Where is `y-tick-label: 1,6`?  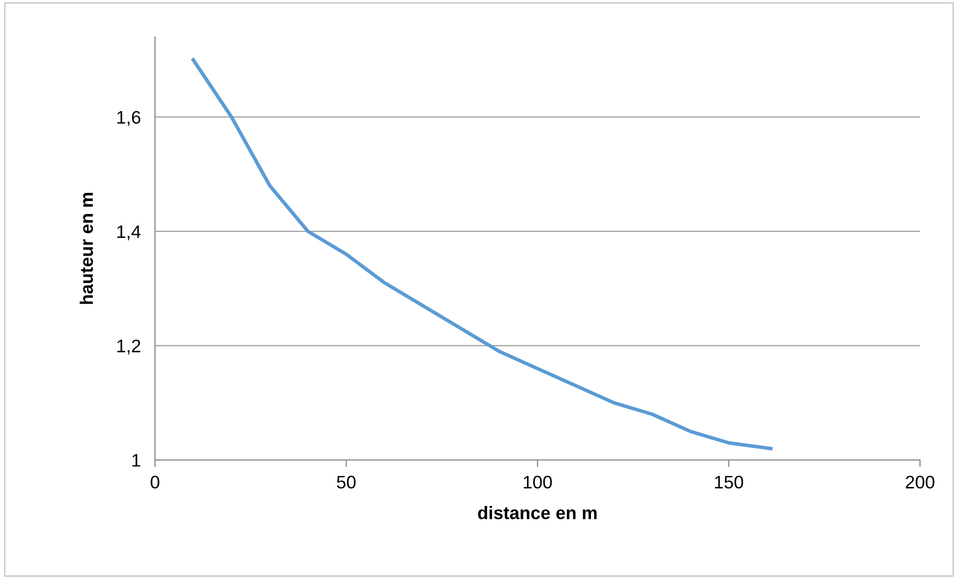 y-tick-label: 1,6 is located at coordinates (128, 118).